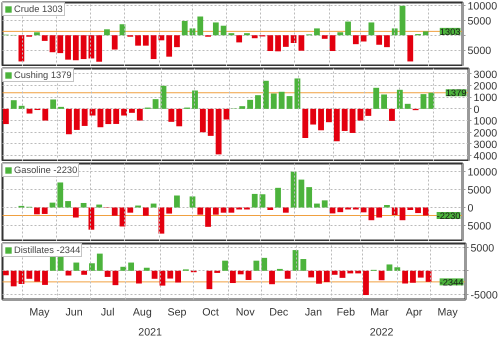  Describe the element at coordinates (177, 312) in the screenshot. I see `x-tick-label: Sep` at that location.